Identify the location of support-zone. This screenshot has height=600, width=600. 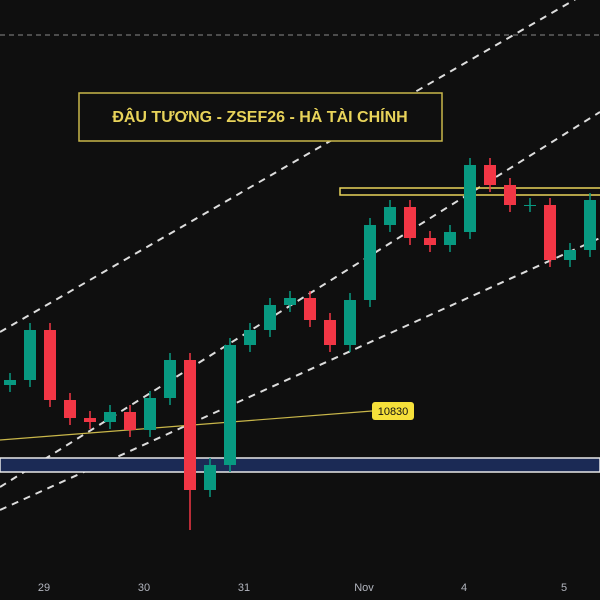
(300, 465).